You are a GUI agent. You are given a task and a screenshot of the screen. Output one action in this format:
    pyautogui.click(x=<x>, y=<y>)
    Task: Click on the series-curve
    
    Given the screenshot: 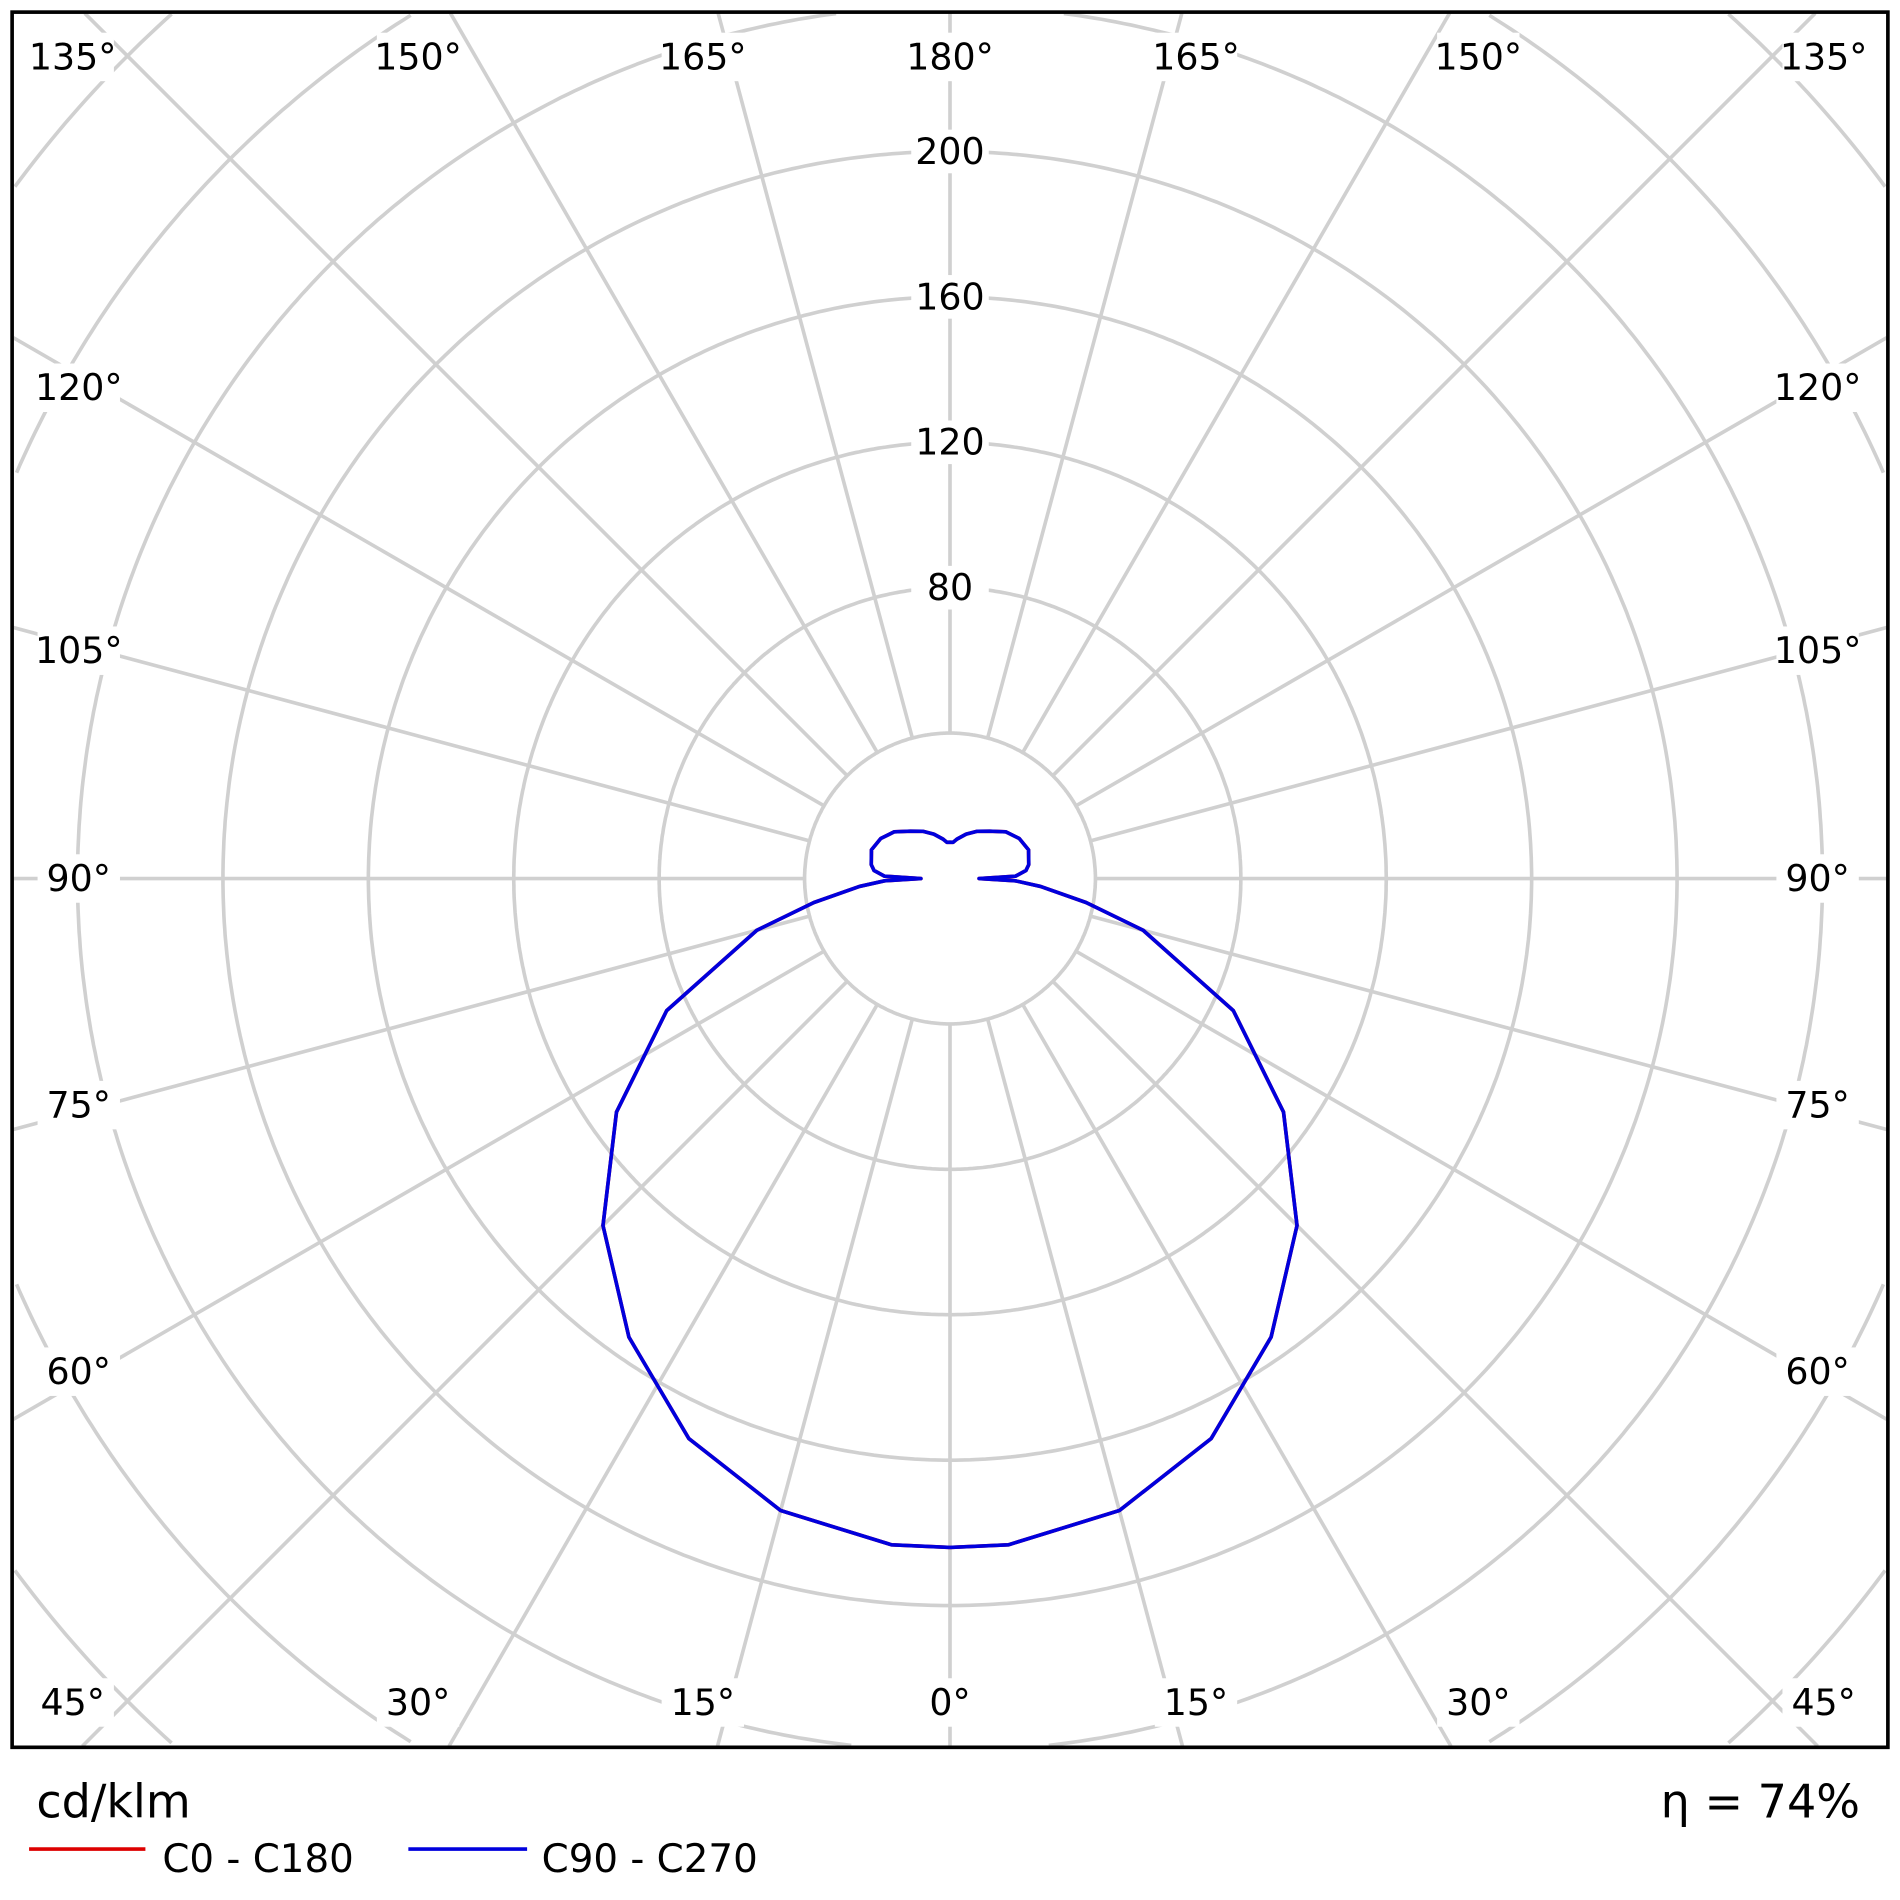 What is the action you would take?
    pyautogui.click(x=950, y=1189)
    